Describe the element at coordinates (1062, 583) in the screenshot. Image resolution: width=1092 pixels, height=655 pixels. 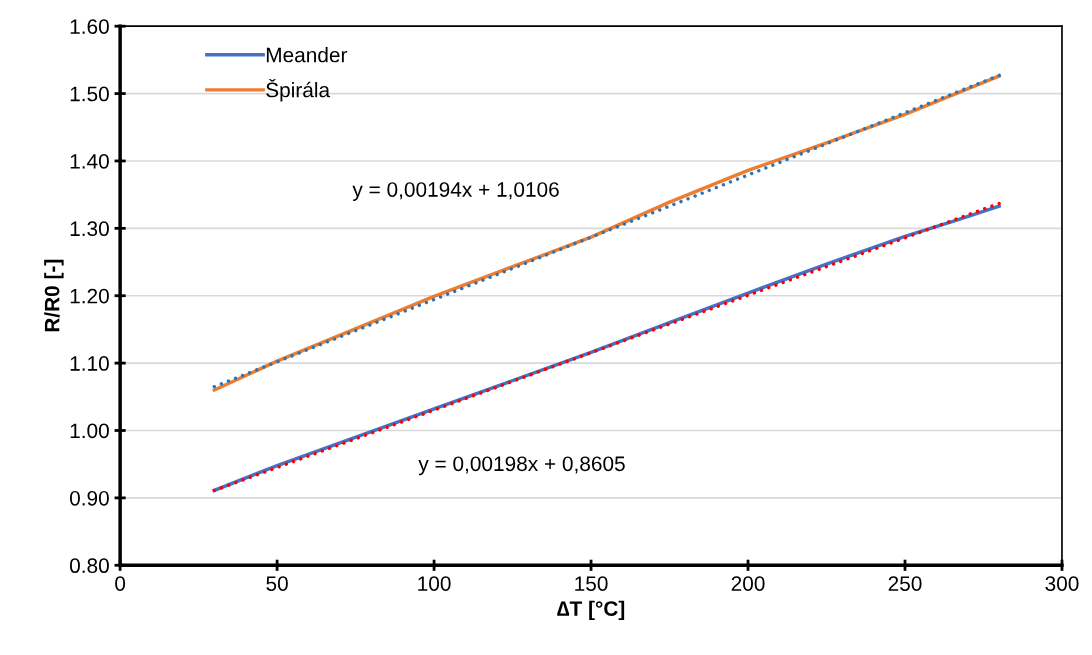
I see `x-tick-label: 300` at that location.